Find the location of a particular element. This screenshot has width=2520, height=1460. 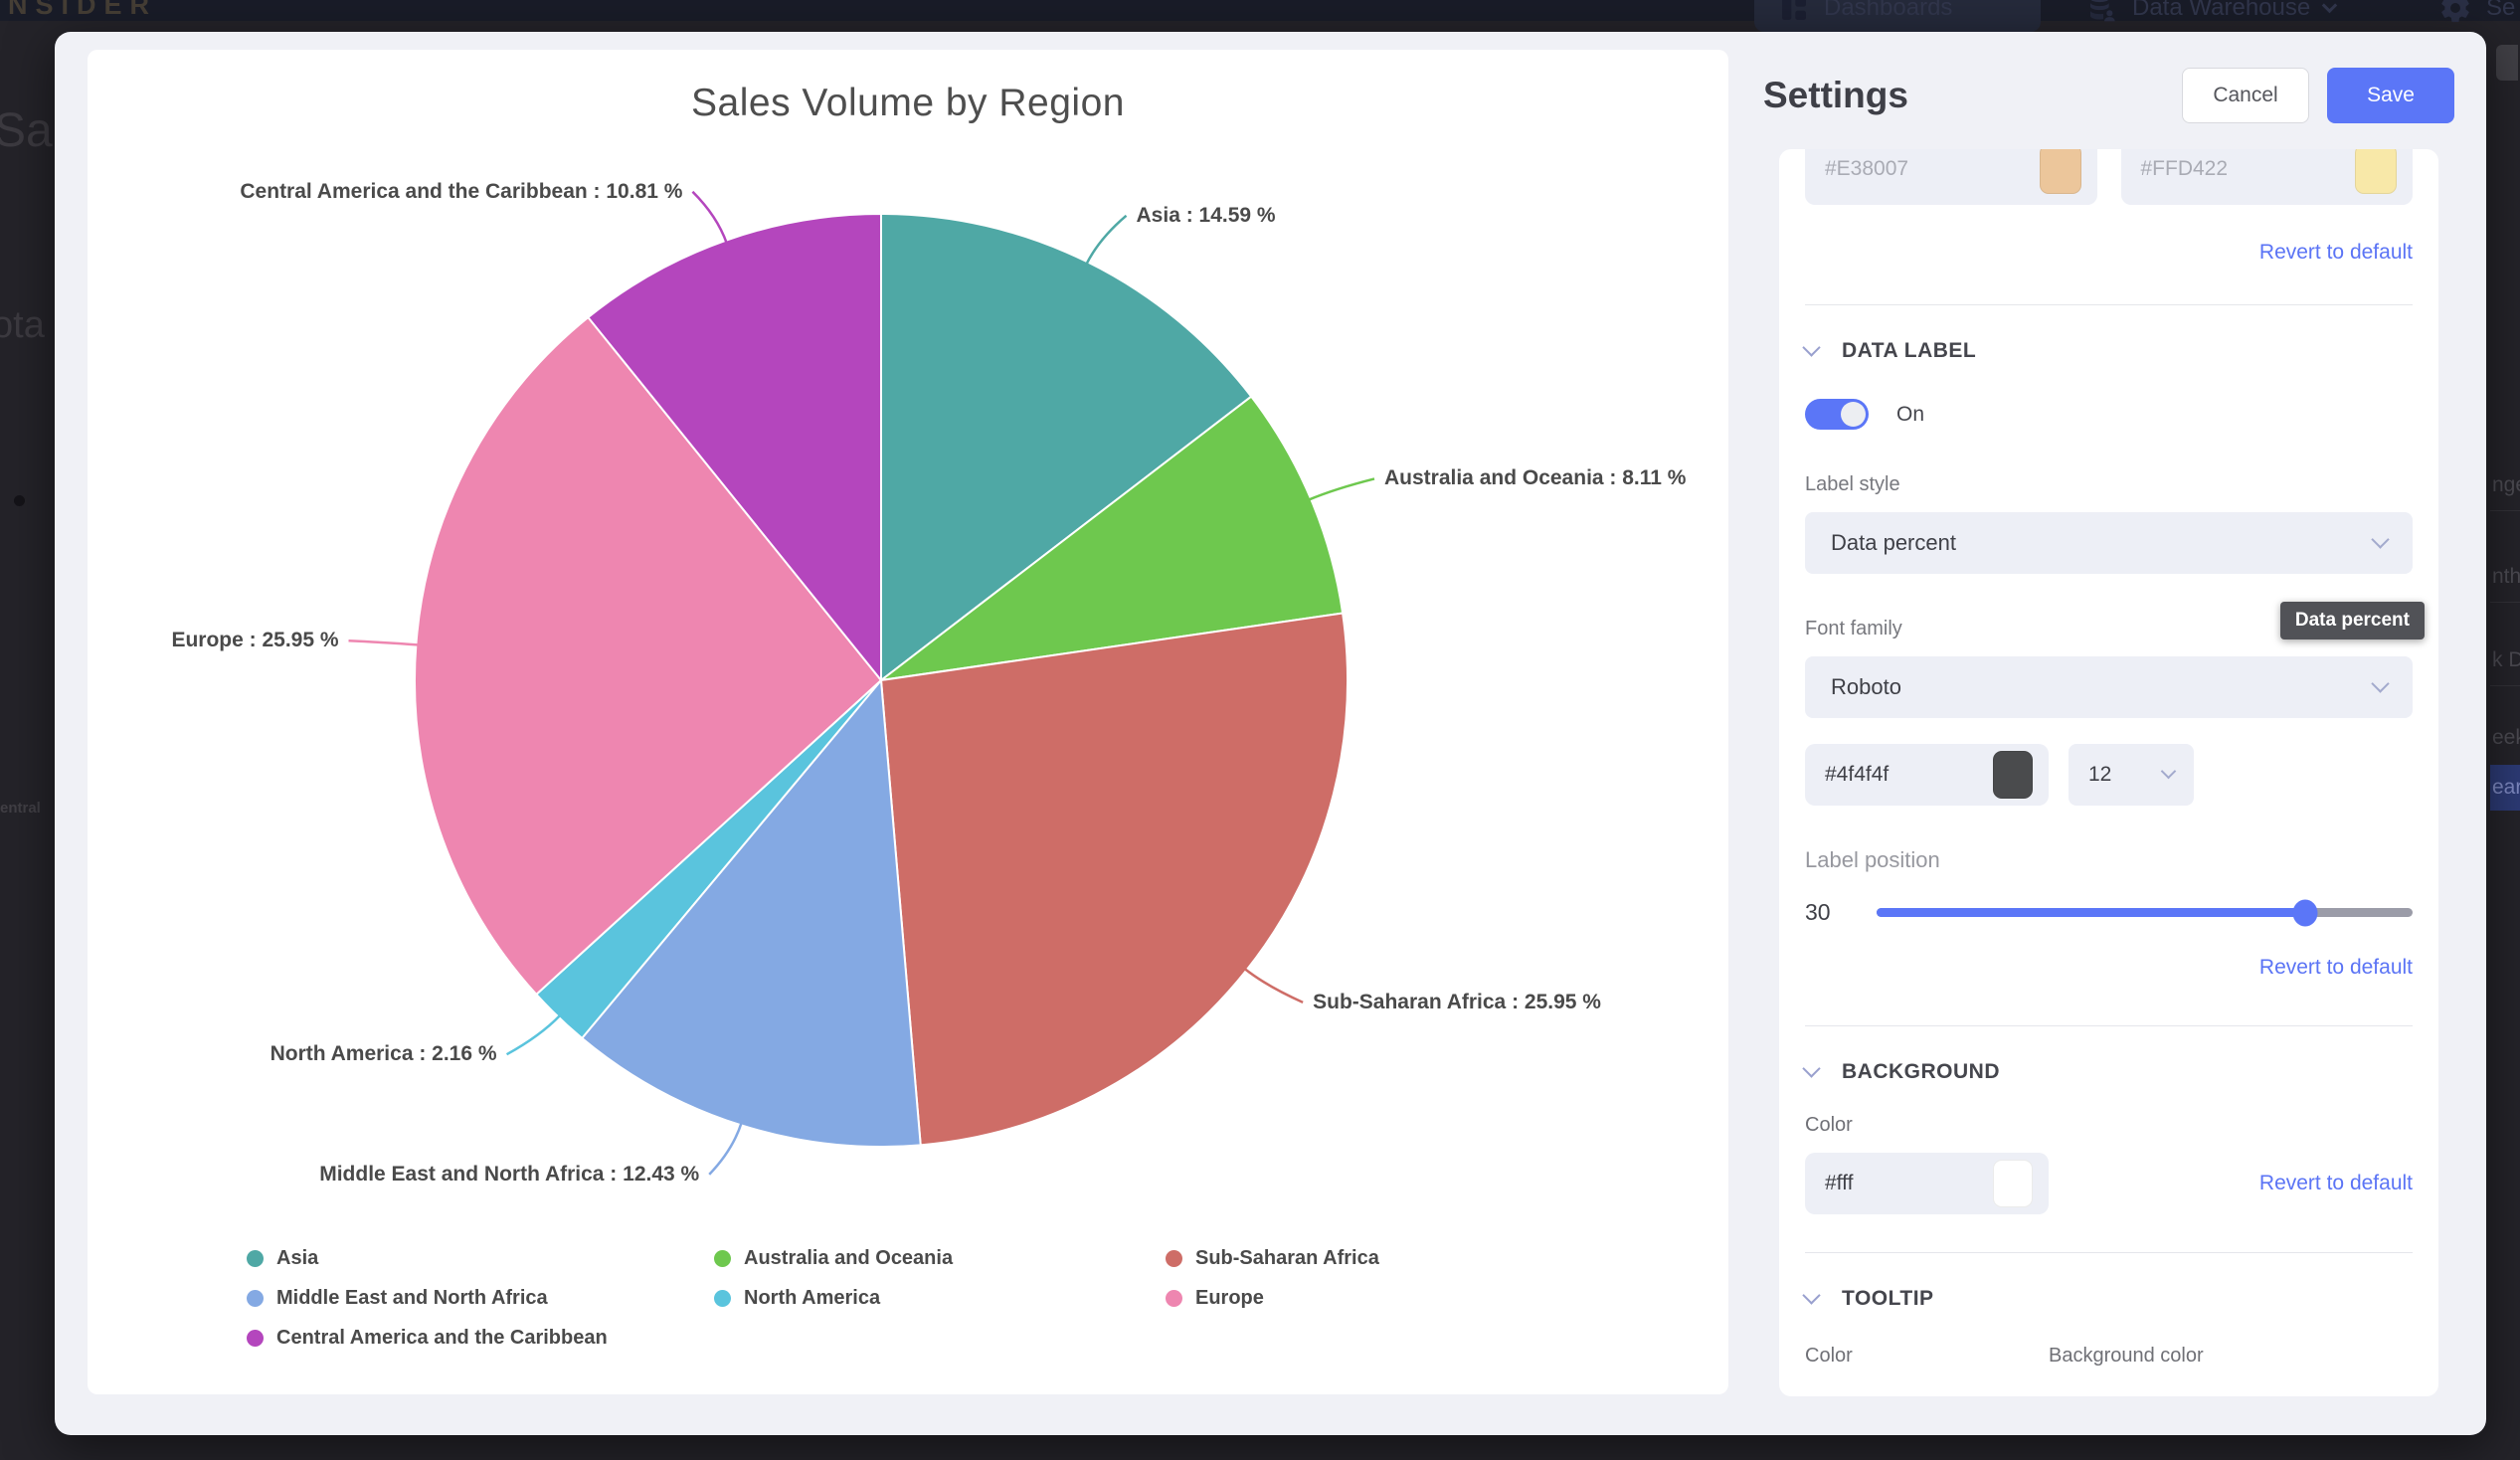

background-fragment: eek is located at coordinates (2506, 737).